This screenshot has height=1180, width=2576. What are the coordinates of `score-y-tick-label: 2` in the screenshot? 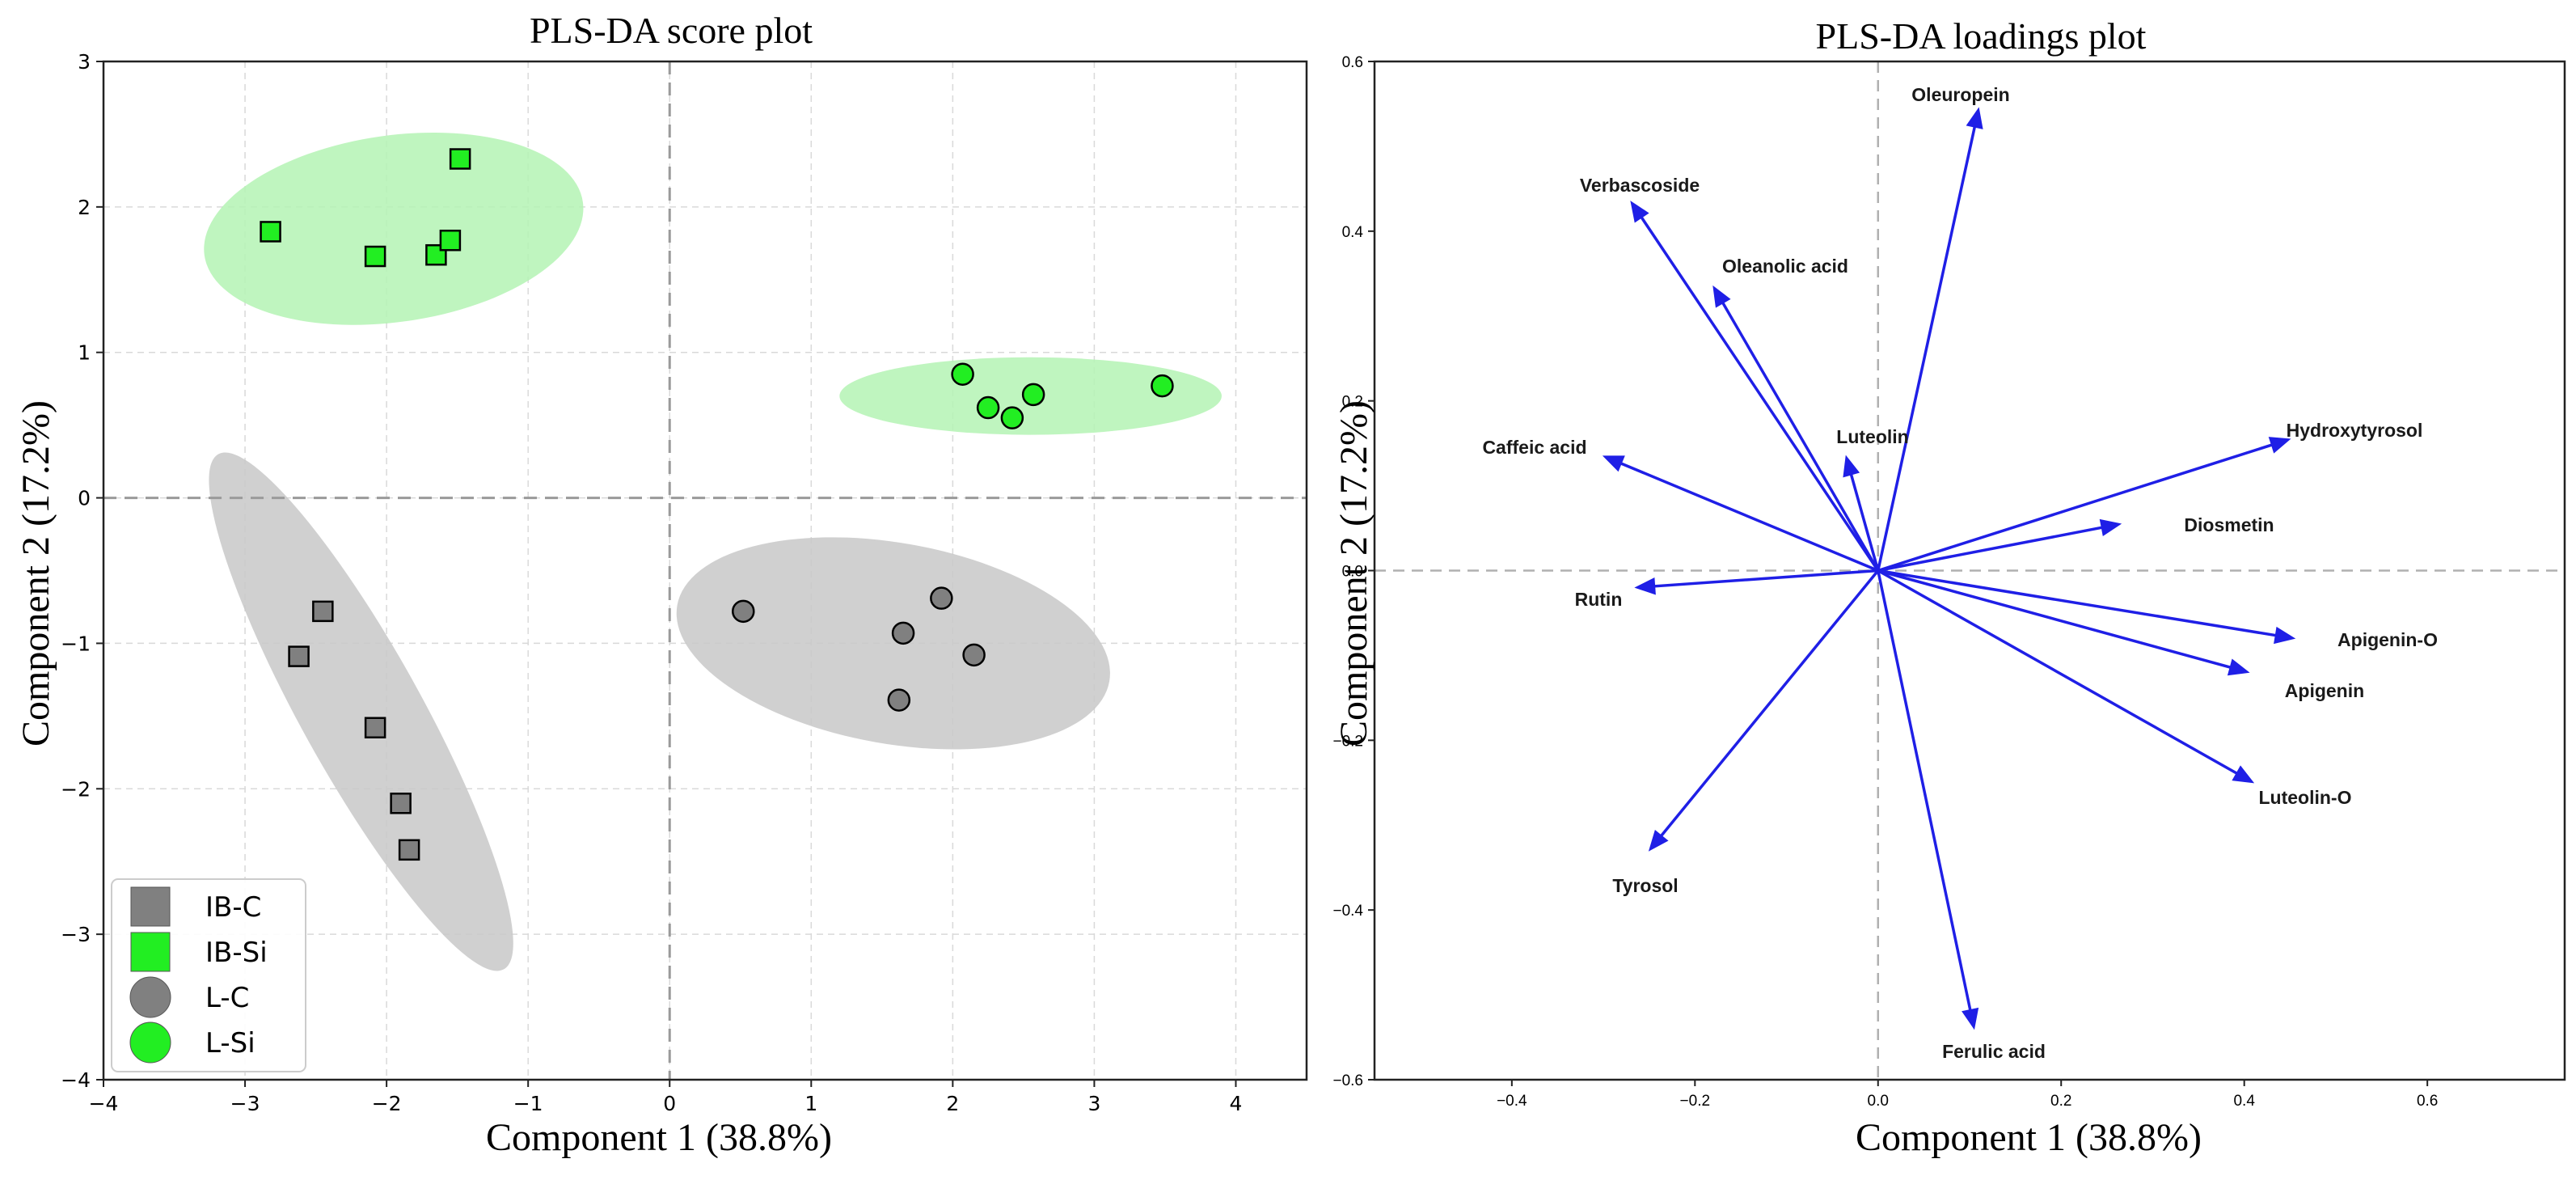 It's located at (84, 208).